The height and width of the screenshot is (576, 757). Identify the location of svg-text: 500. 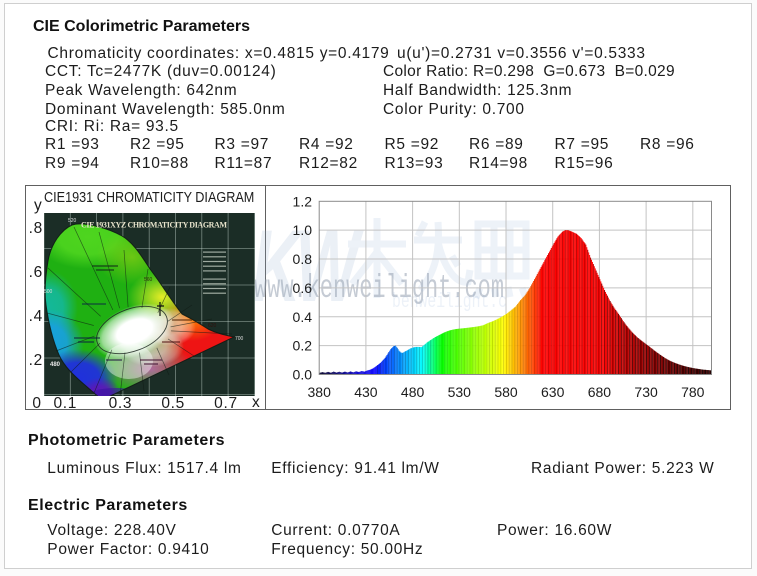
(48, 292).